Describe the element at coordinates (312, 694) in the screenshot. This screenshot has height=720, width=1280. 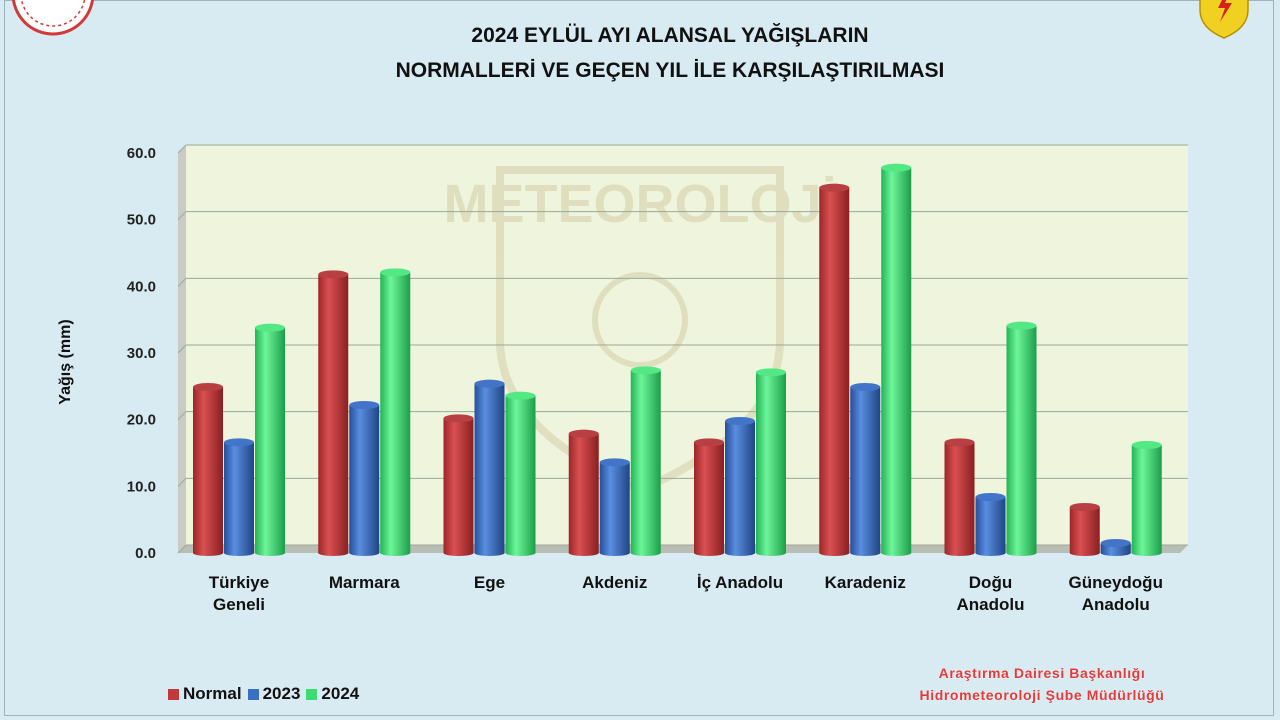
I see `legend-swatch-2024` at that location.